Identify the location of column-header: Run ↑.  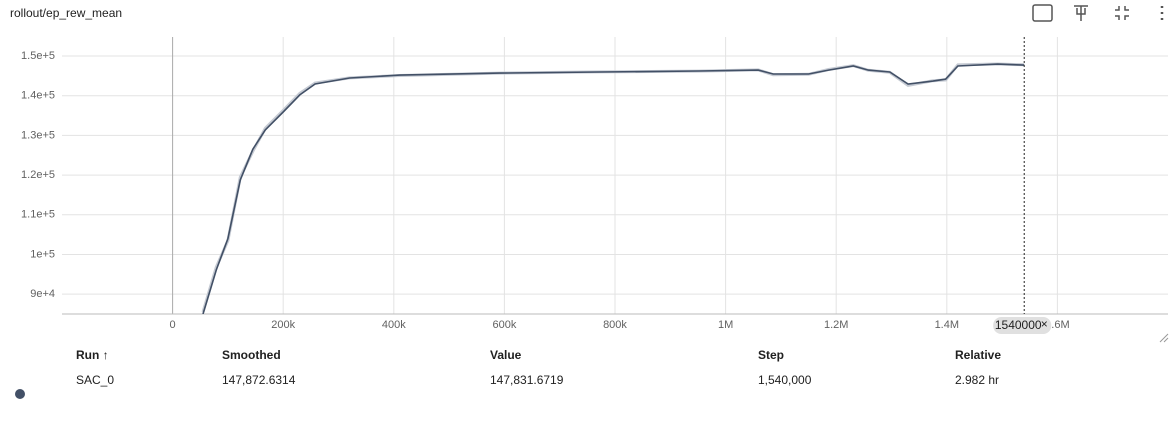
(92, 355).